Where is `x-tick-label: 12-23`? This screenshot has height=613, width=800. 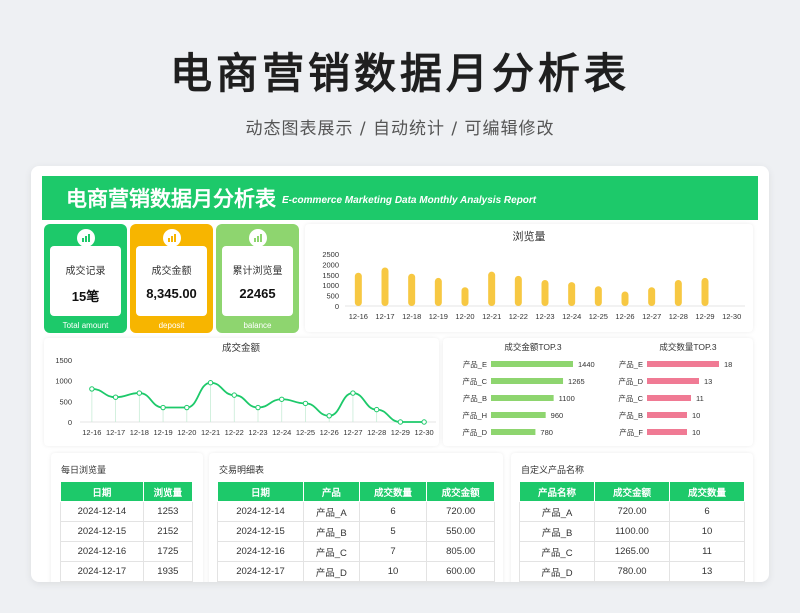
x-tick-label: 12-23 is located at coordinates (544, 316).